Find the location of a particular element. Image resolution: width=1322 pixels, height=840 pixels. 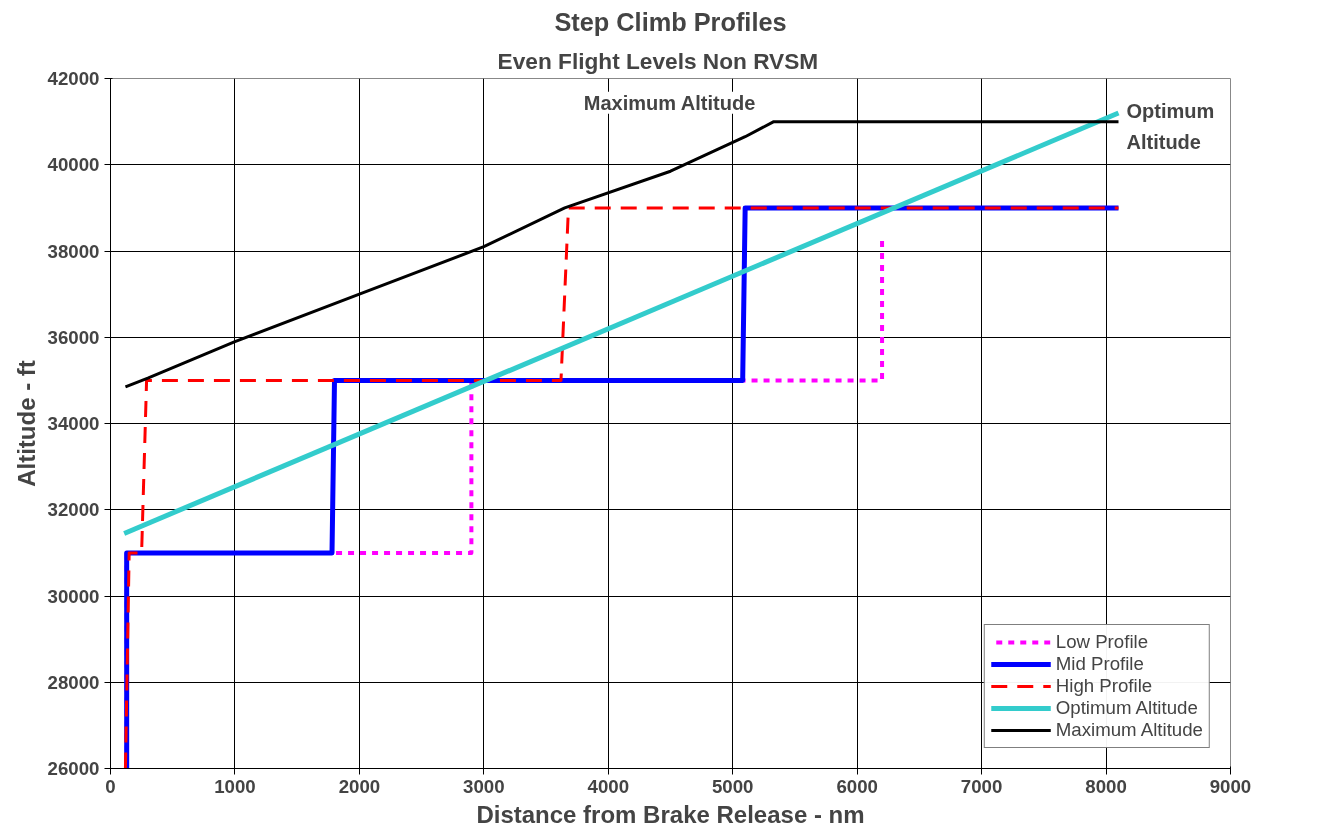

x-tick-label: 9000 is located at coordinates (1230, 786).